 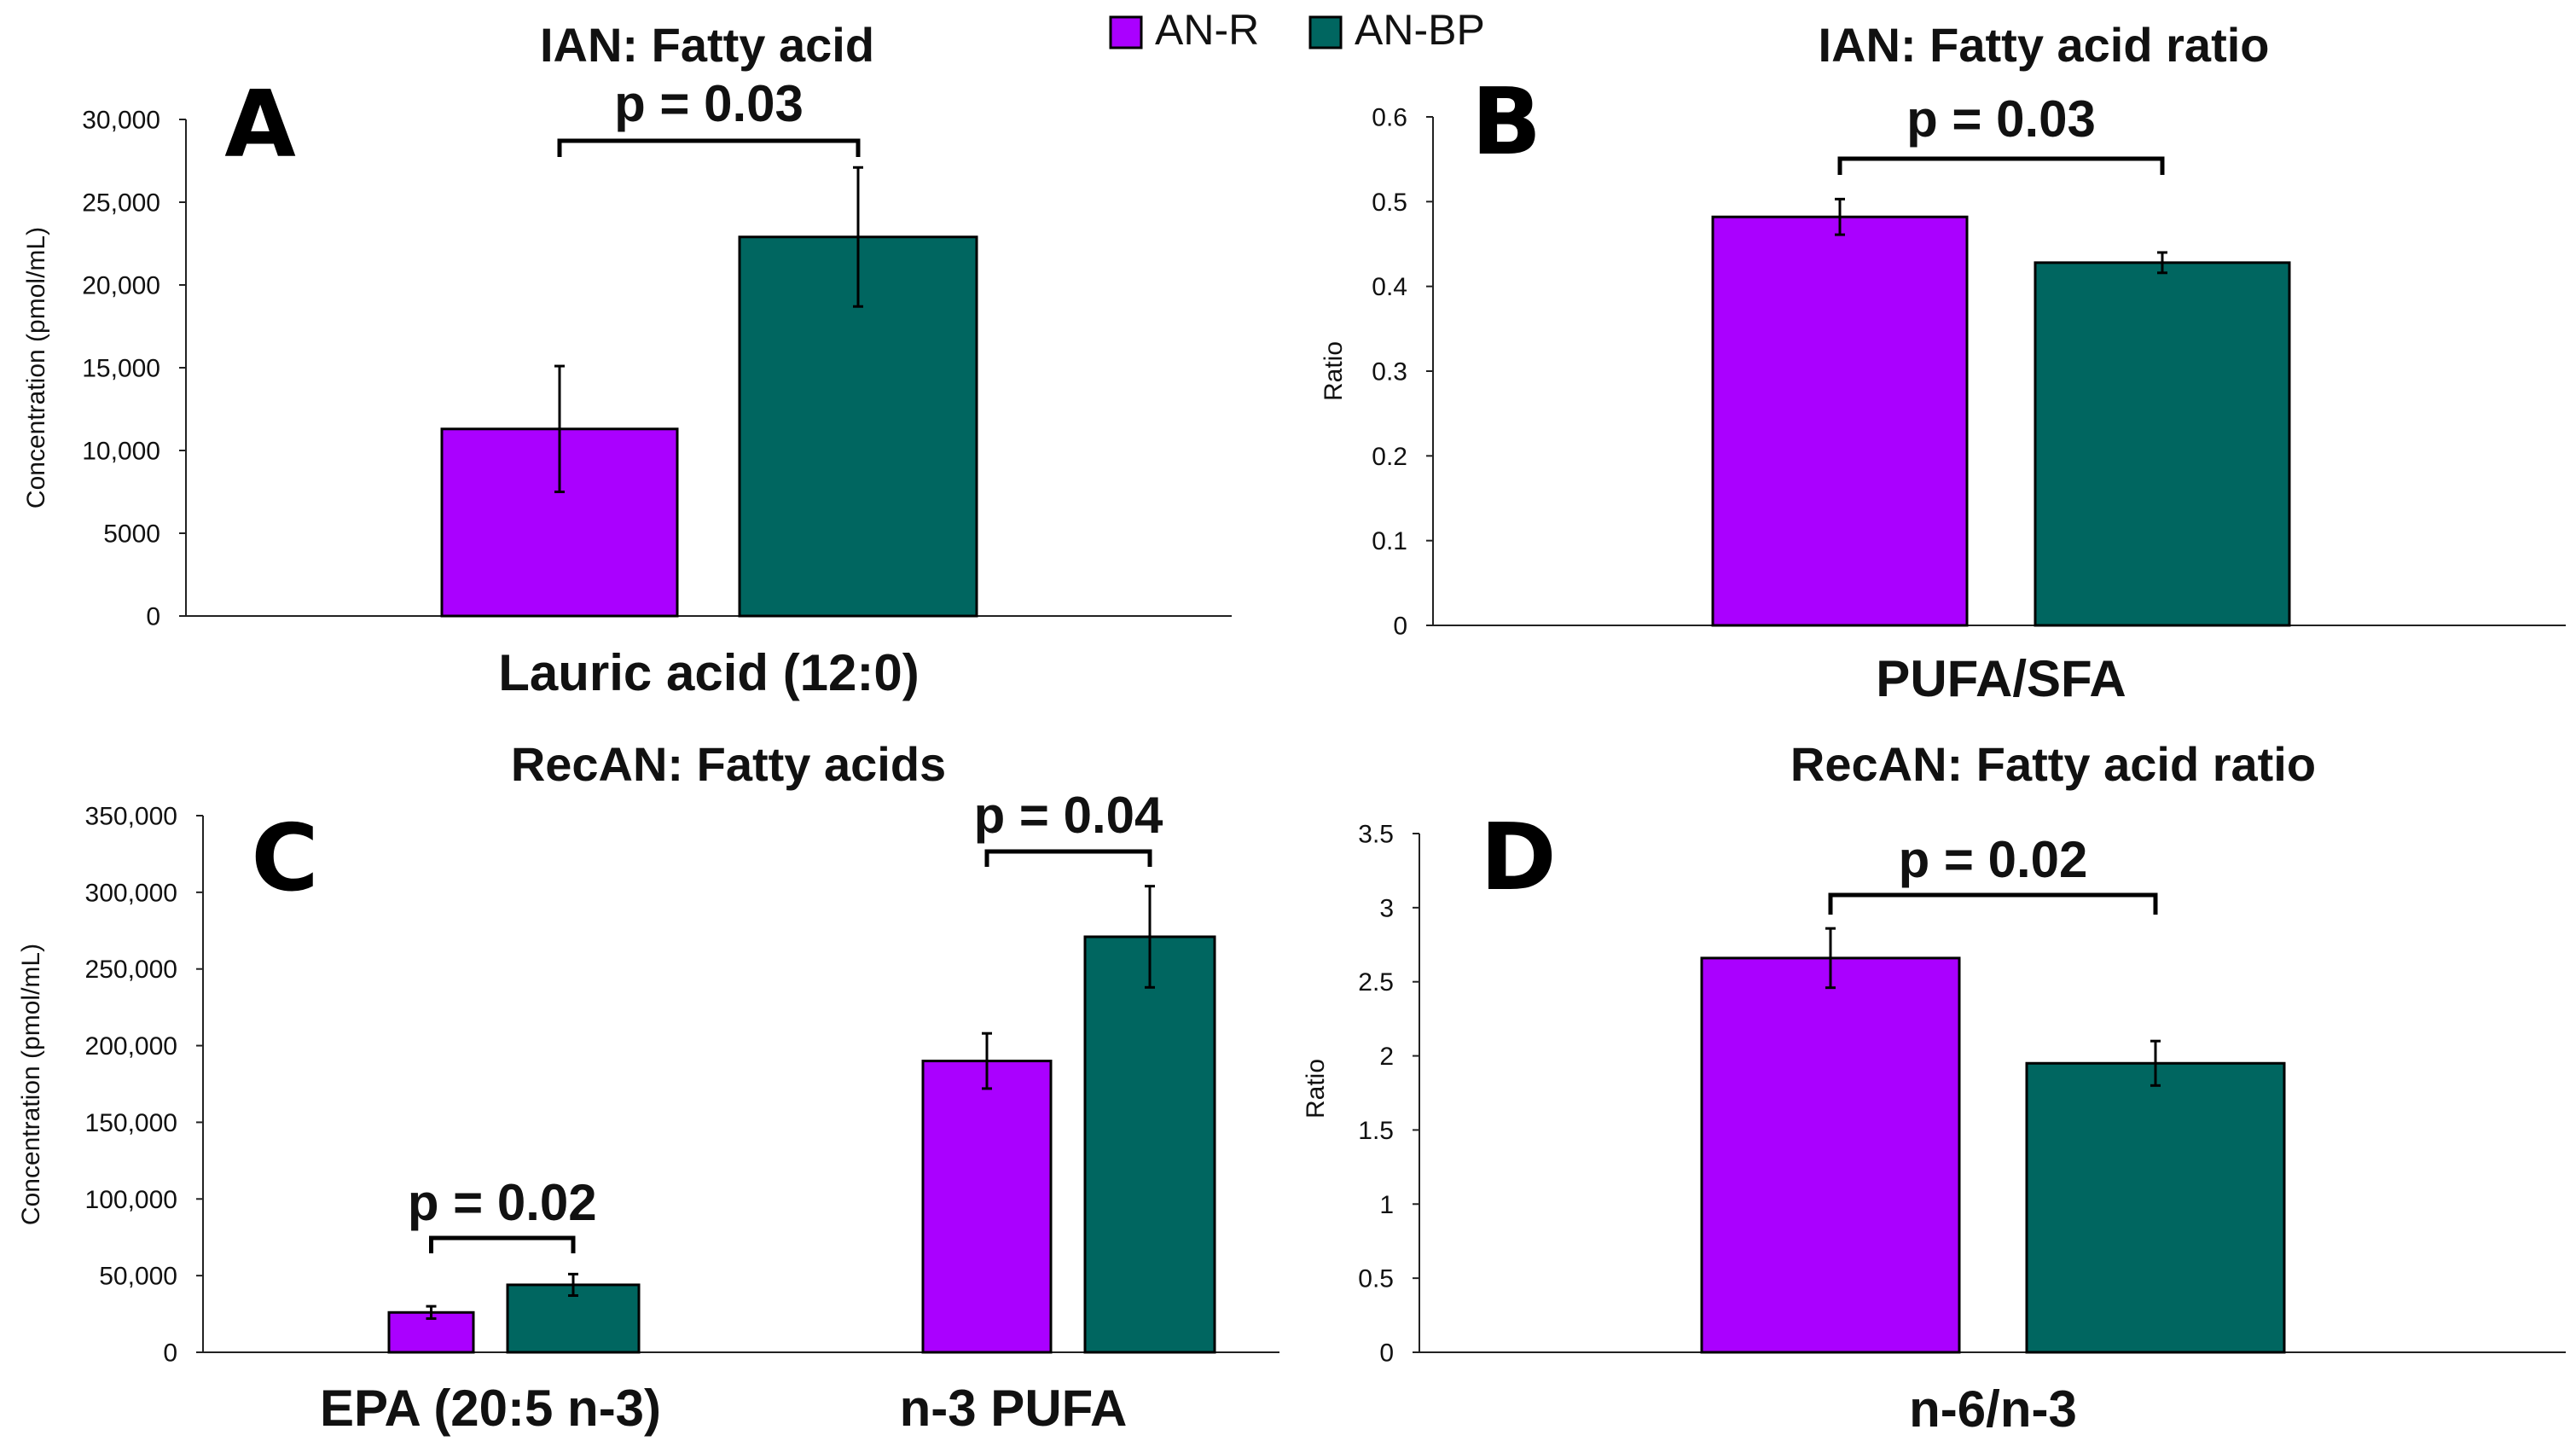 I want to click on significance-bracket-lauric-acid-12-0: p = 0.03, so click(x=709, y=116).